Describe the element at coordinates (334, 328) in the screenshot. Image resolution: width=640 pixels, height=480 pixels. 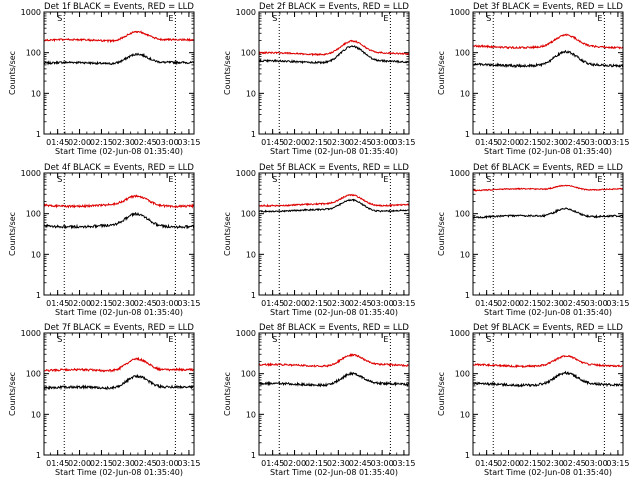
I see `panel-title: Det 8f BLACK = Events, RED = LLD` at that location.